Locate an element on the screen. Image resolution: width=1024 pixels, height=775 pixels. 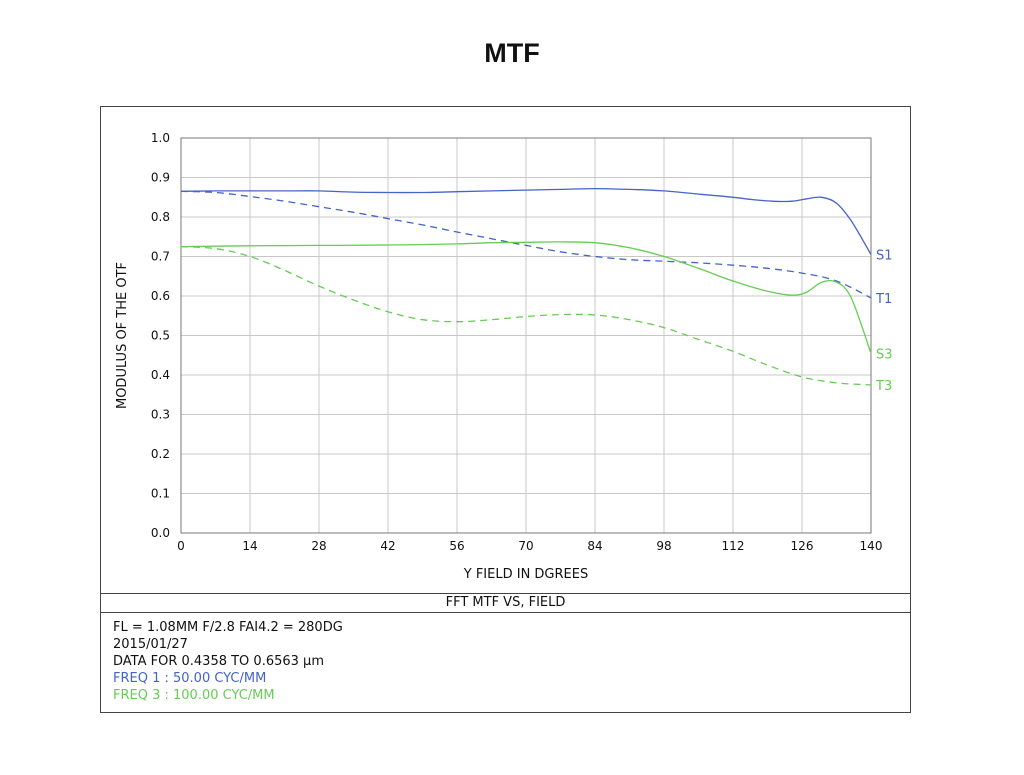
frequency-3-text: FREQ 3 : 100.00 CYC/MM is located at coordinates (194, 695).